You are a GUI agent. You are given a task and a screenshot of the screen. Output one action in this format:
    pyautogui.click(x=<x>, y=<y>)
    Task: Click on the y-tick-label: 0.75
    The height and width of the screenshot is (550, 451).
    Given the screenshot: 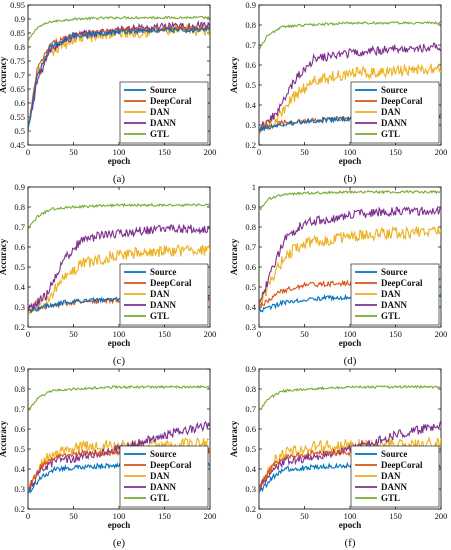 What is the action you would take?
    pyautogui.click(x=17, y=61)
    